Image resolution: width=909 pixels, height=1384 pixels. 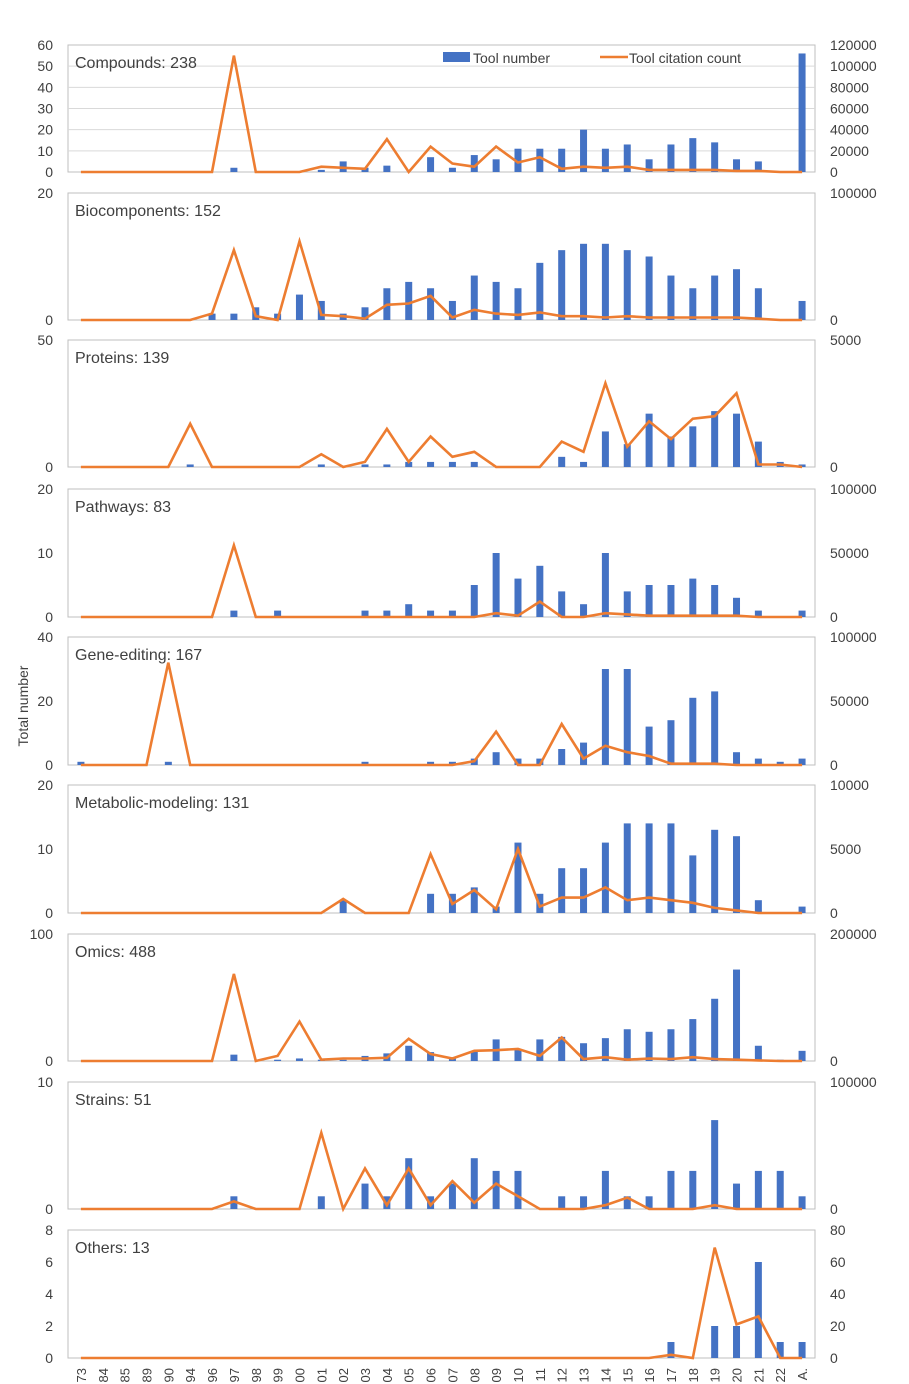 I want to click on x-tick-label: 06, so click(x=431, y=1375).